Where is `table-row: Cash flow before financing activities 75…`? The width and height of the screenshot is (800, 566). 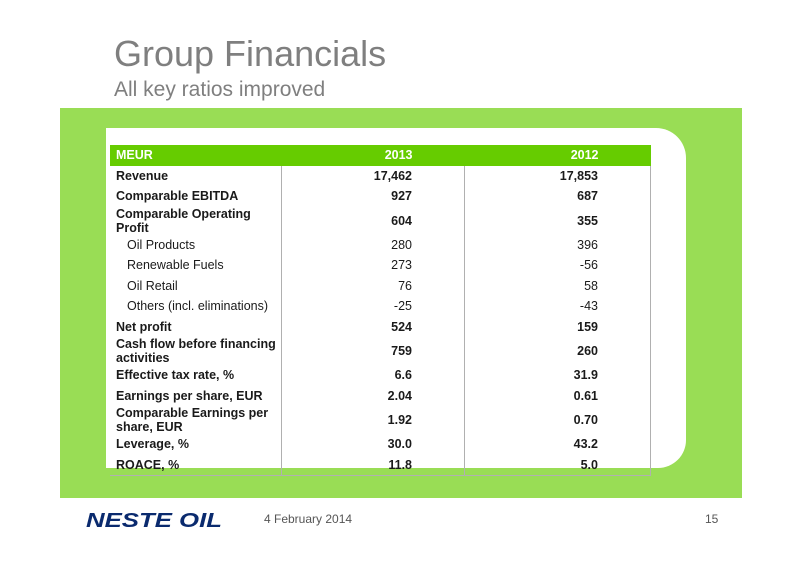 table-row: Cash flow before financing activities 75… is located at coordinates (380, 351).